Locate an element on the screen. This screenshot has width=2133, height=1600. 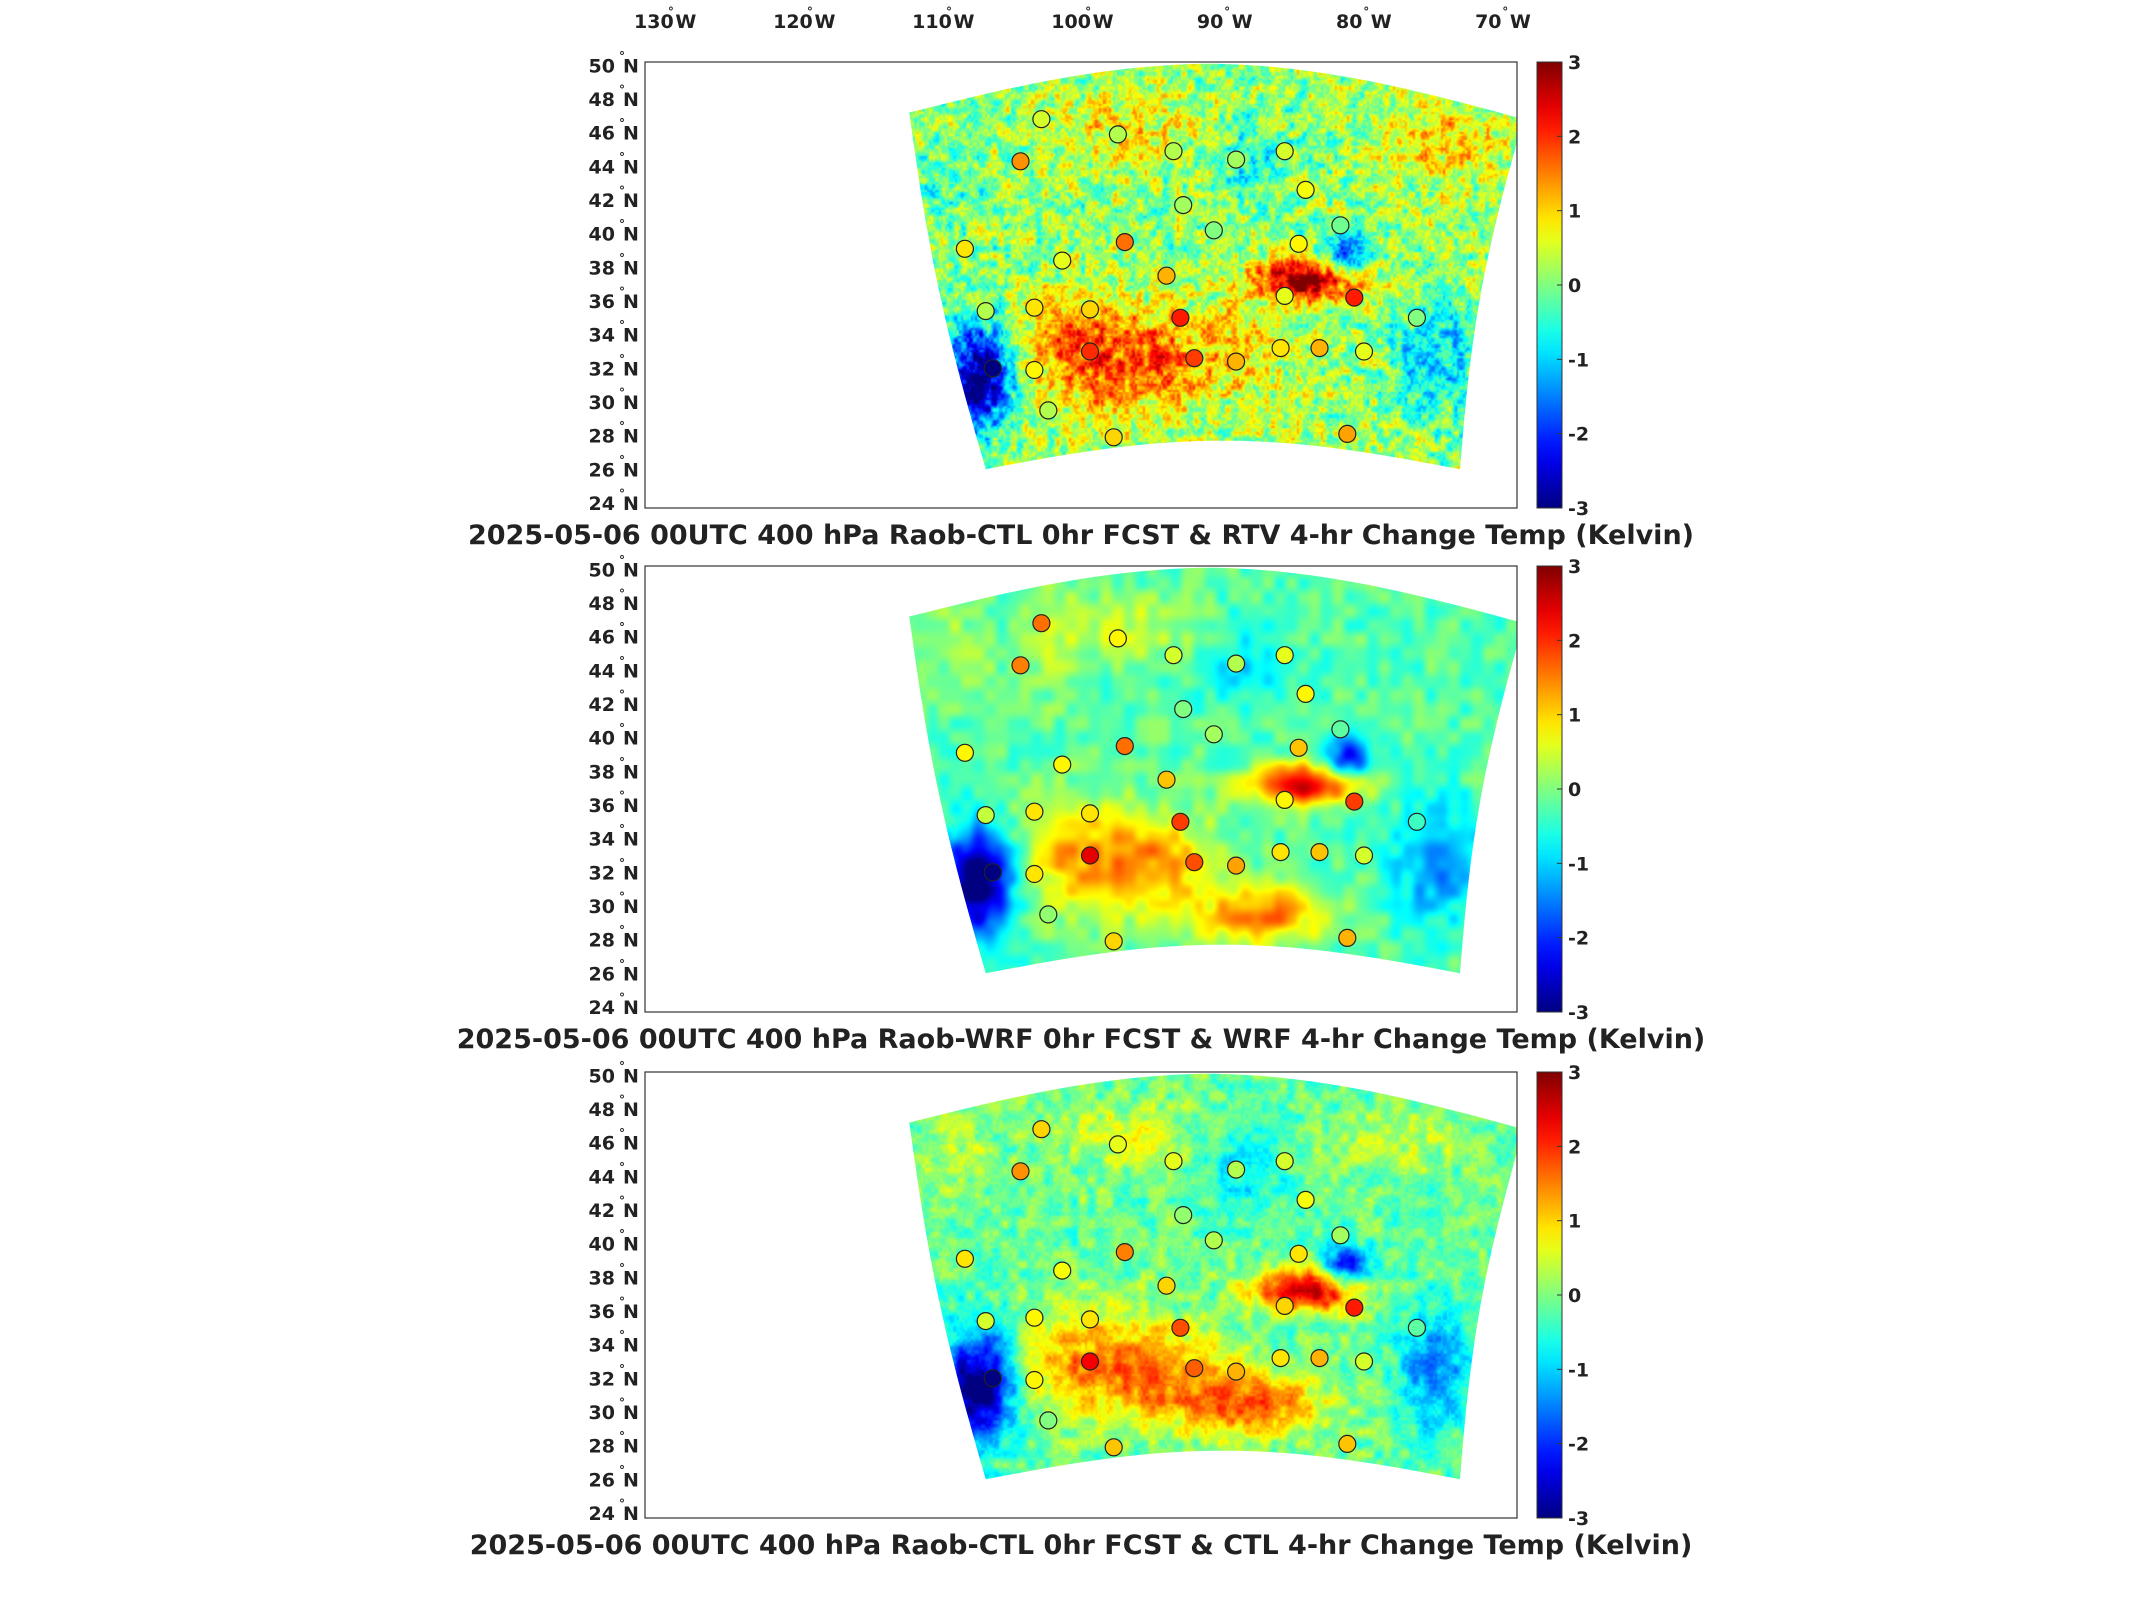
lat-label: 32 is located at coordinates (602, 873).